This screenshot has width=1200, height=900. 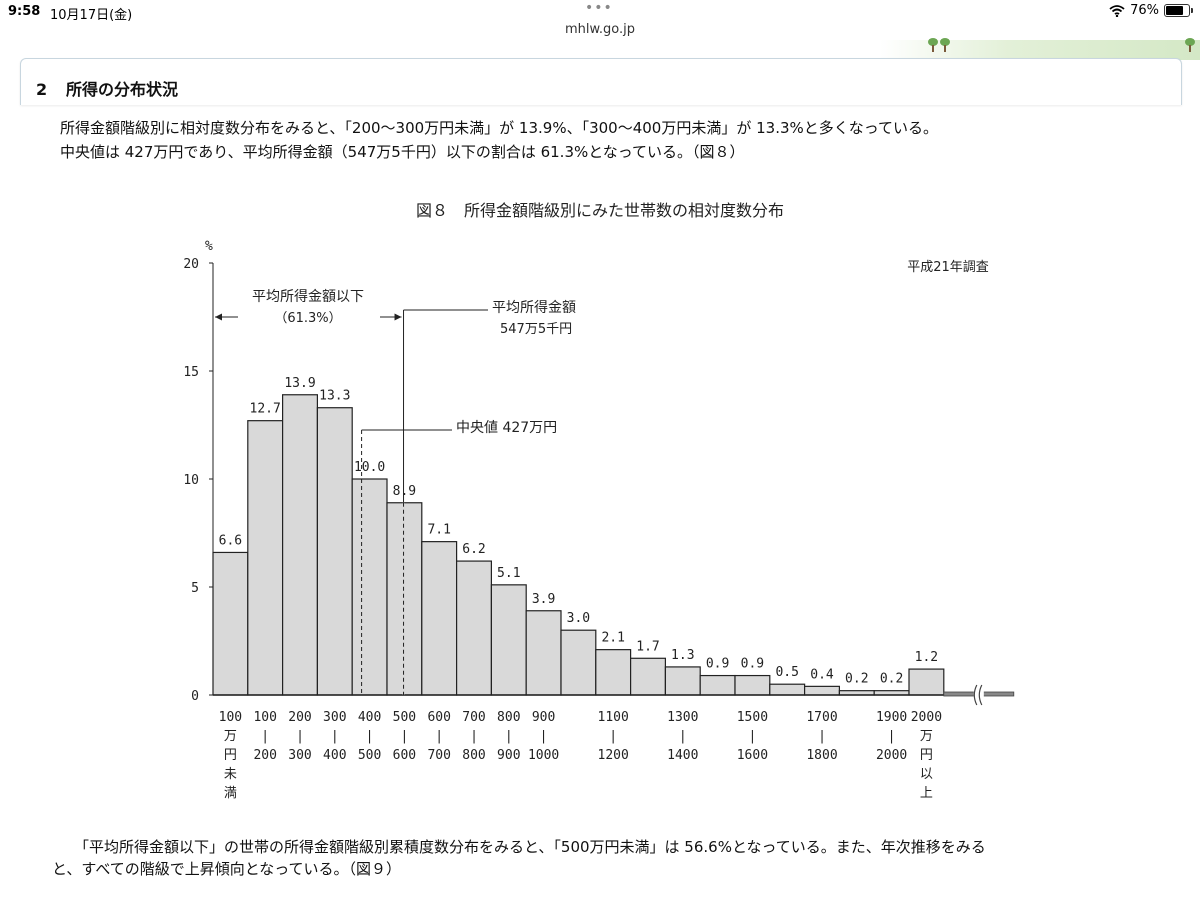 I want to click on value-label-11: 2.1, so click(x=612, y=638).